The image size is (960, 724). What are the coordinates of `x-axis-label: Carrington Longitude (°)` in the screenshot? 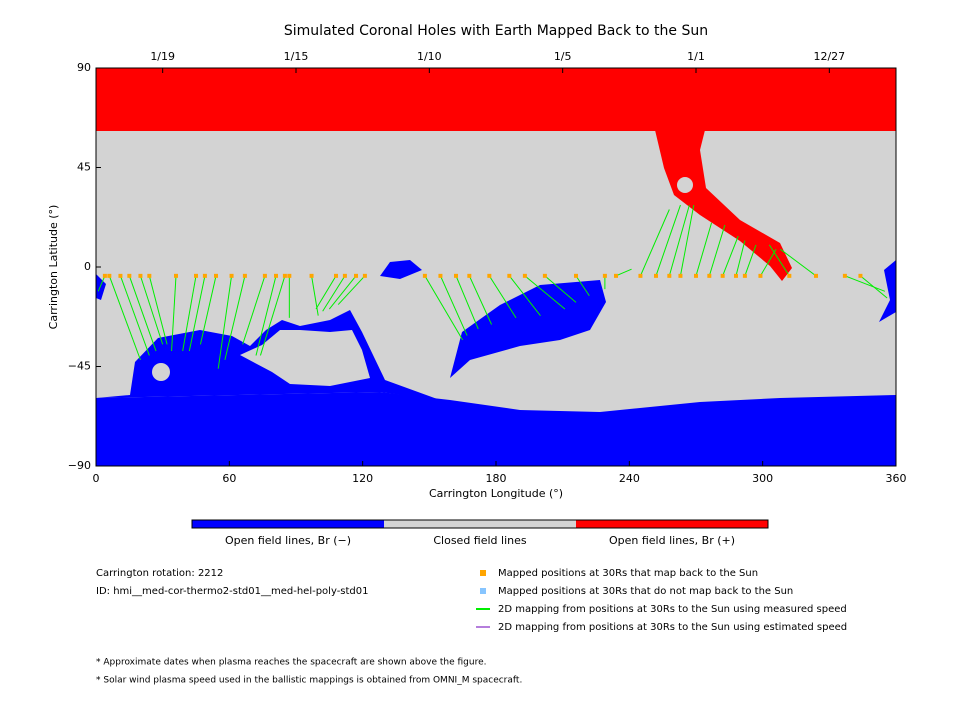 It's located at (496, 493).